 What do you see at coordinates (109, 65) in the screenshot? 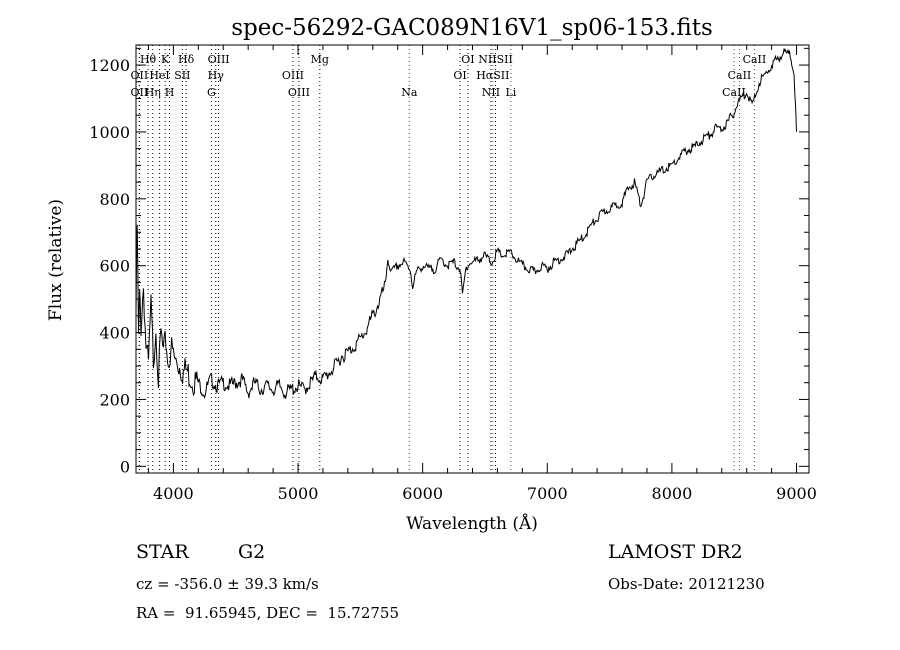
I see `y-tick-label: 1200` at bounding box center [109, 65].